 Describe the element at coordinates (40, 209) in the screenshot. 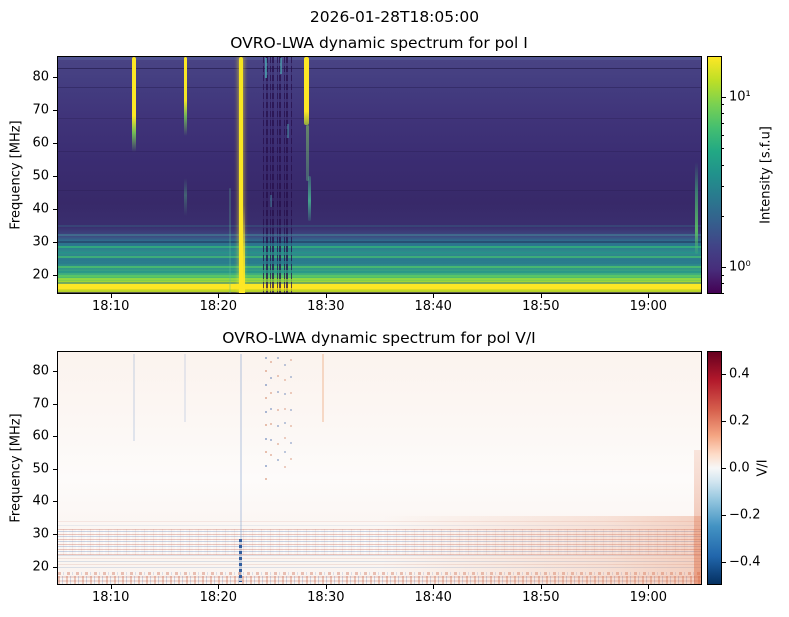

I see `y-tick-label: 40` at that location.